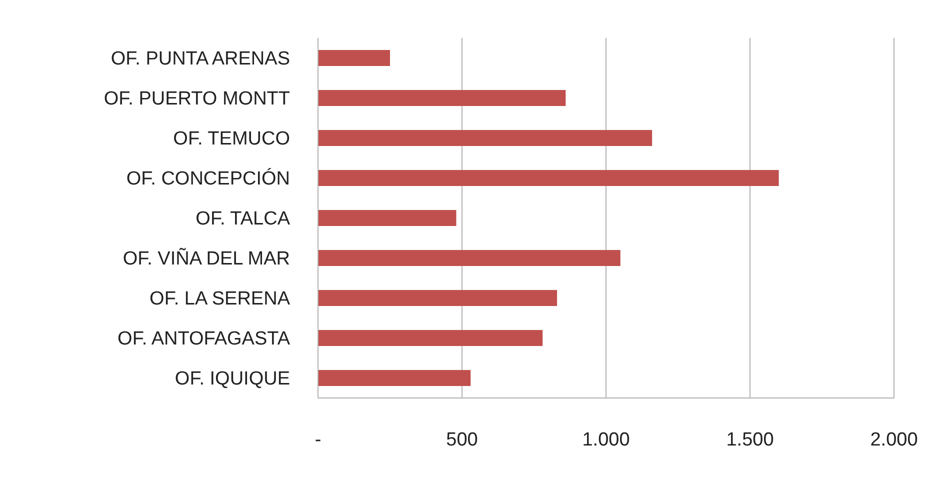 The image size is (940, 480). Describe the element at coordinates (197, 99) in the screenshot. I see `y-tick-label: OF. PUERTO MONTT` at that location.